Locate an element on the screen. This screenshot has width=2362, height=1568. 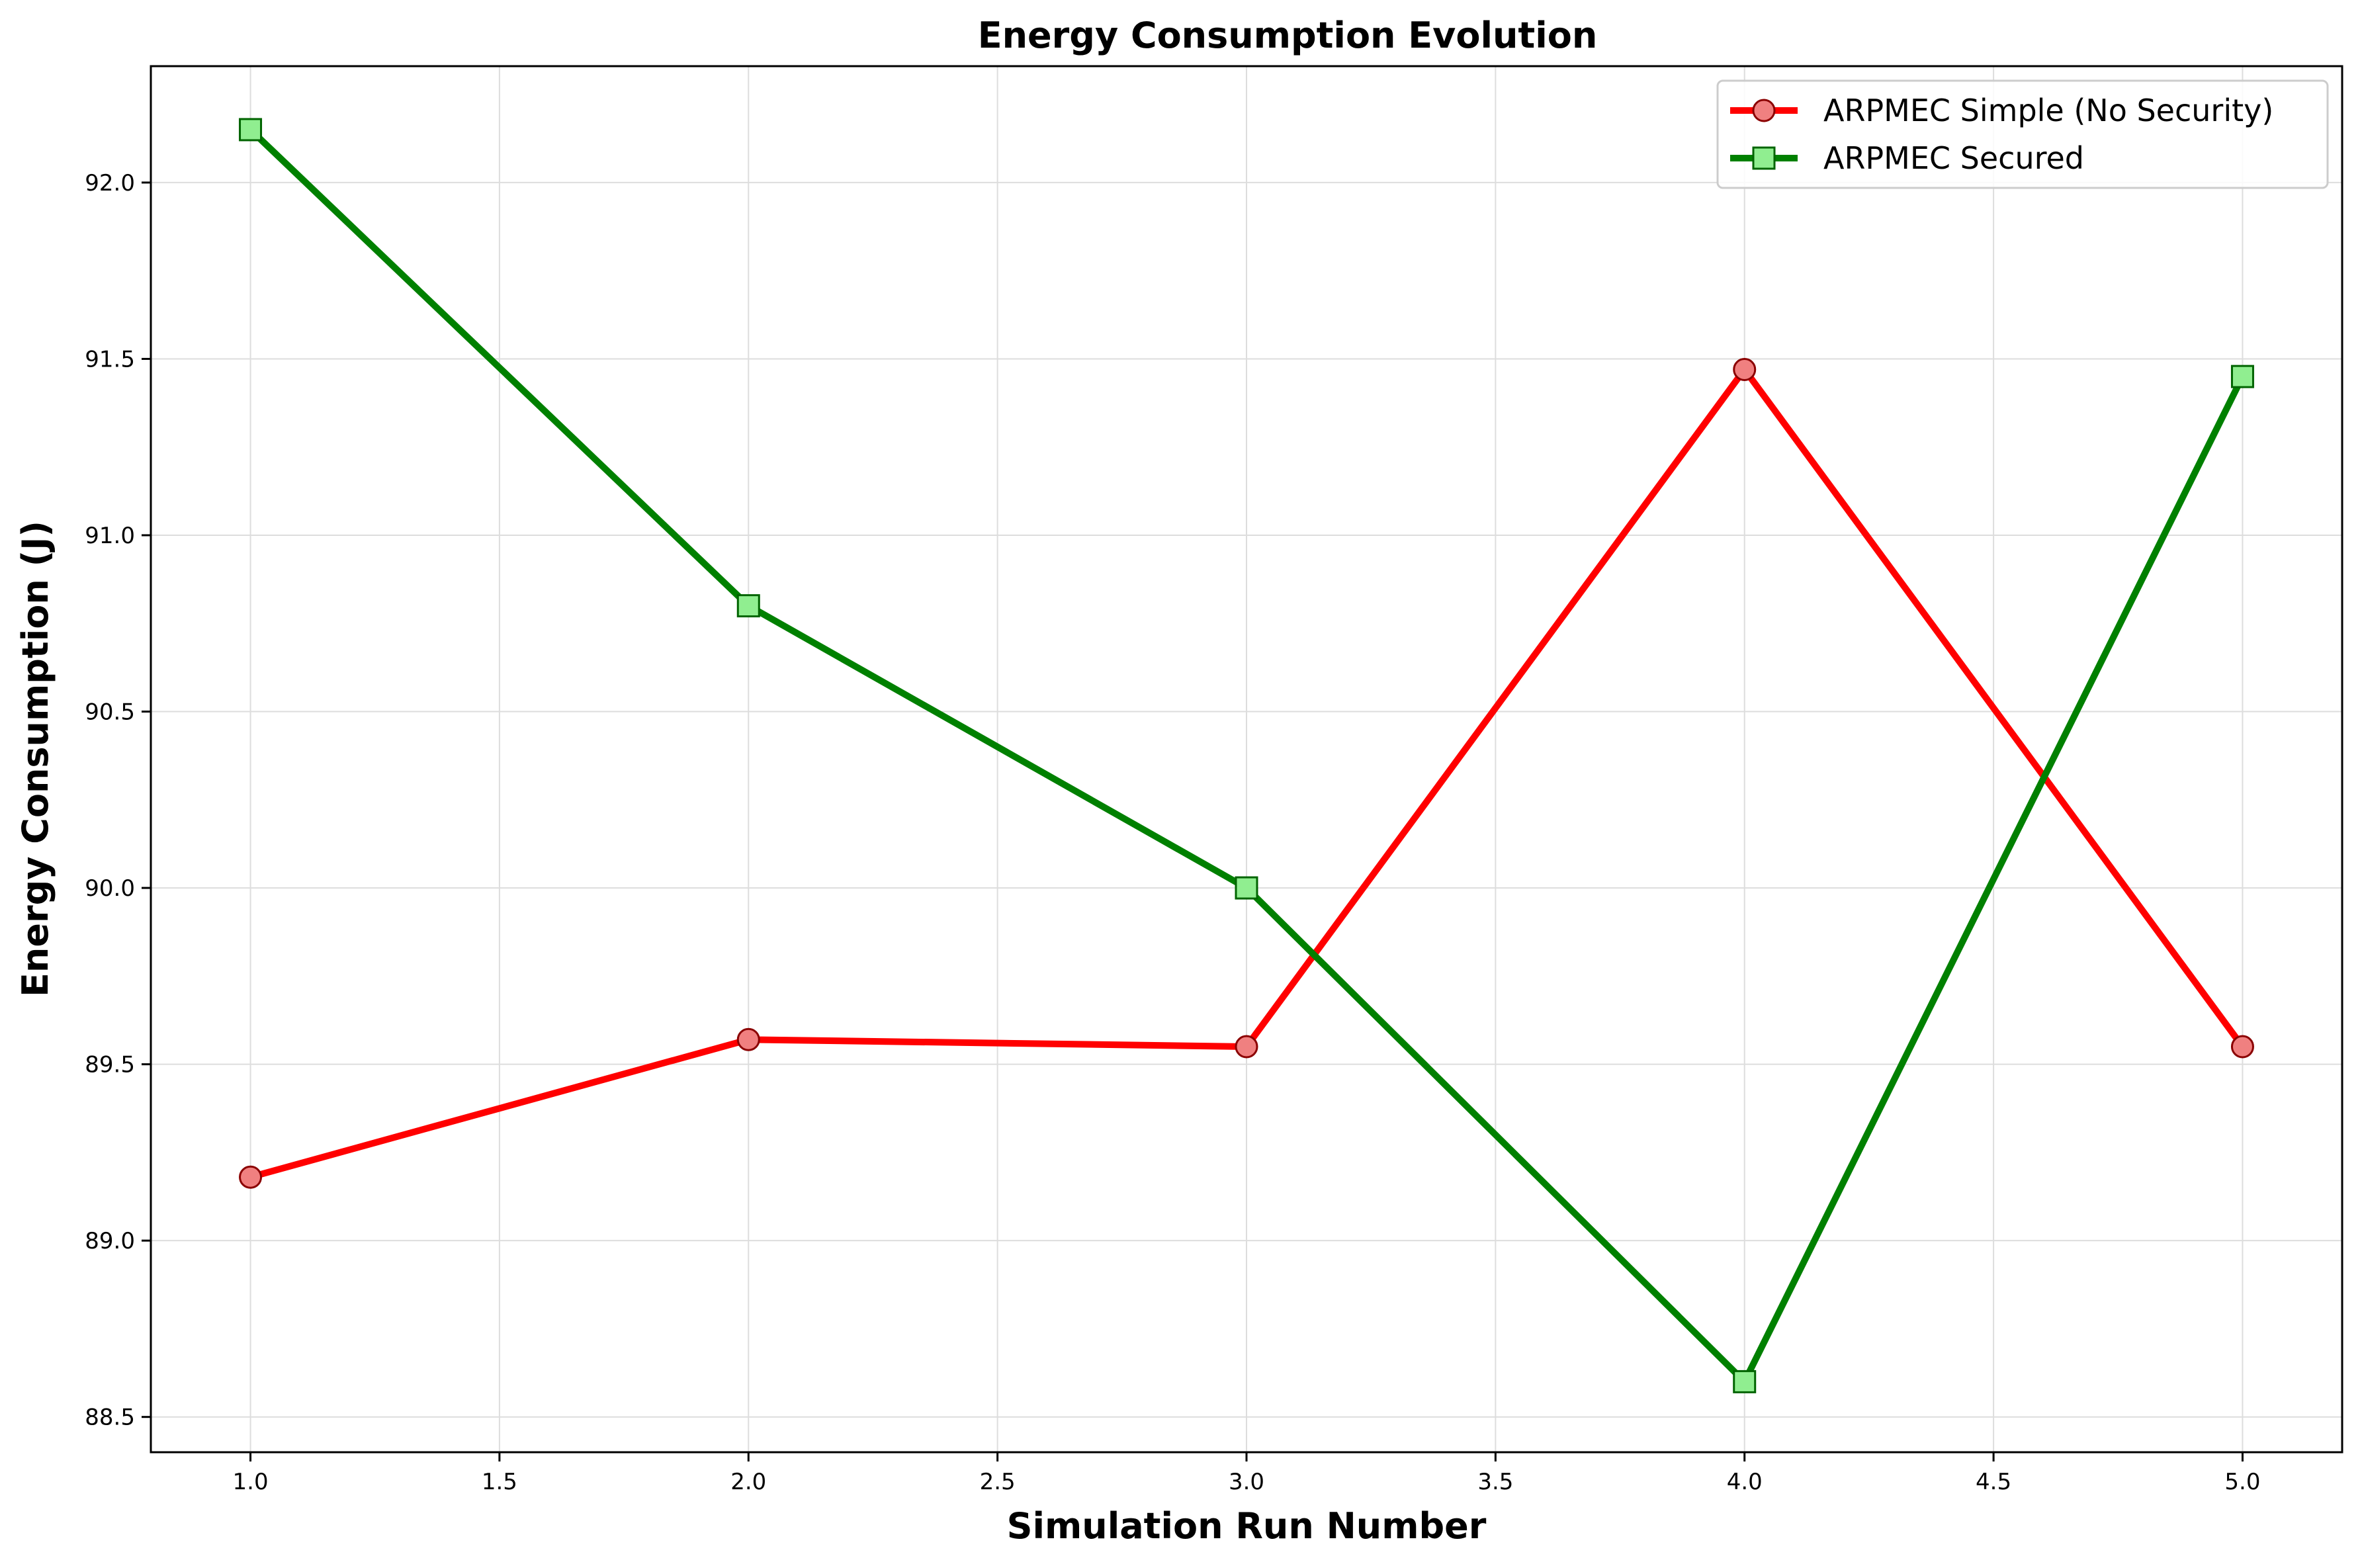
y-tick-label: 92.0 is located at coordinates (110, 183).